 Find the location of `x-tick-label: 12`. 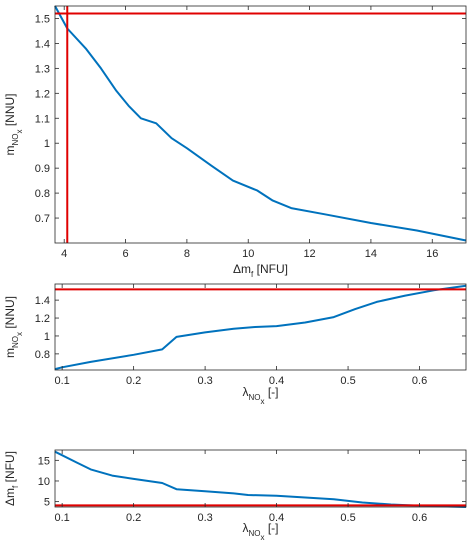

x-tick-label: 12 is located at coordinates (309, 254).